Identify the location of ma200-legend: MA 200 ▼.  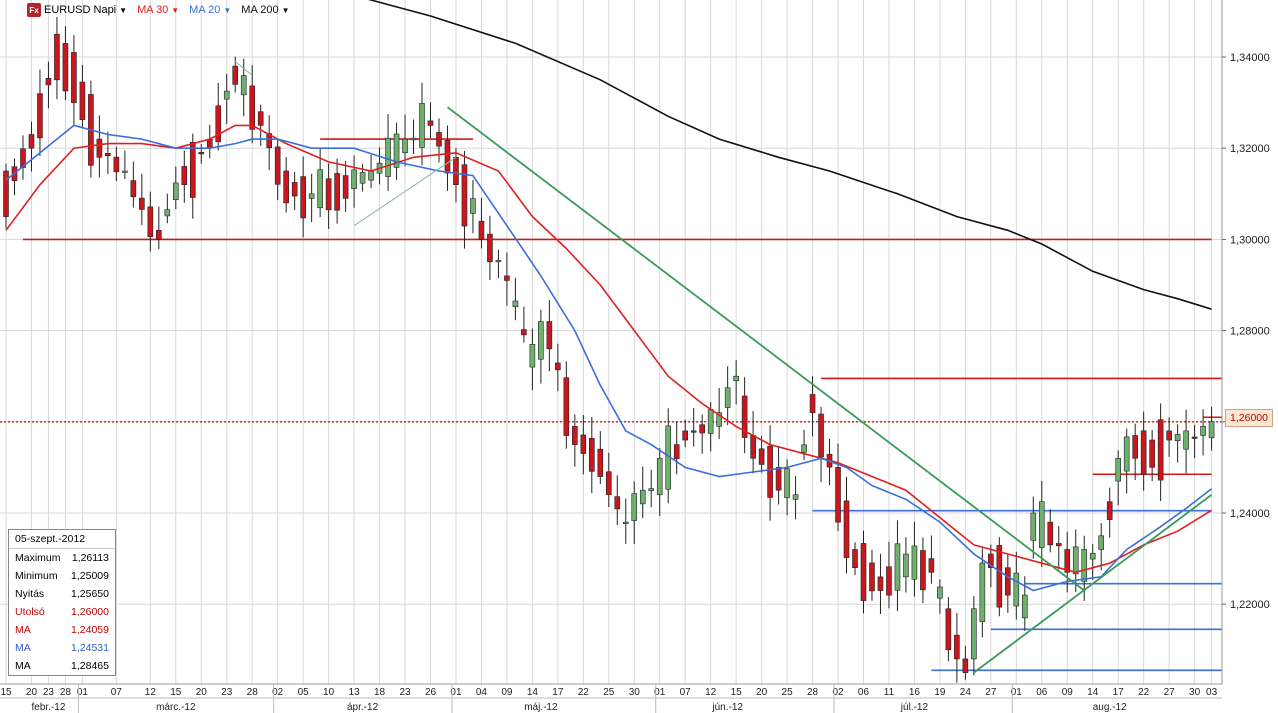
(265, 10).